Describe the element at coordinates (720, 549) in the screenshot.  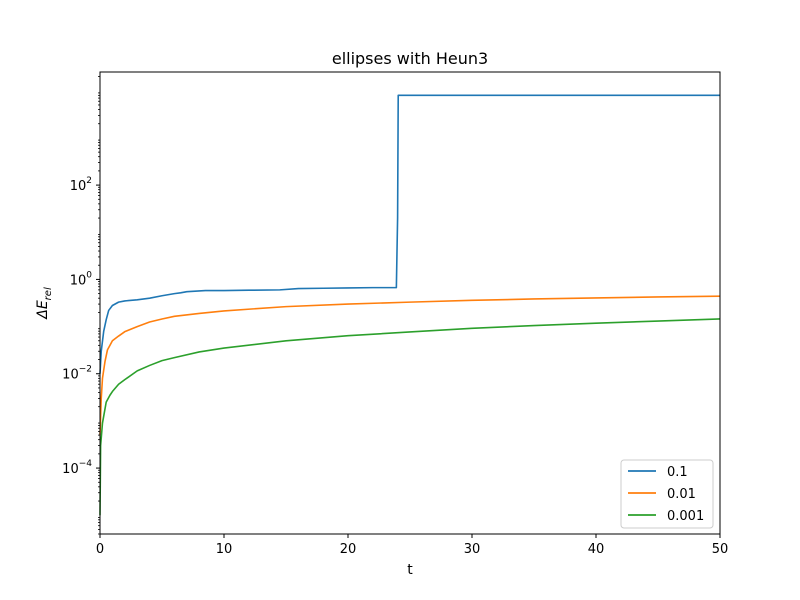
I see `x-tick-label: 50` at that location.